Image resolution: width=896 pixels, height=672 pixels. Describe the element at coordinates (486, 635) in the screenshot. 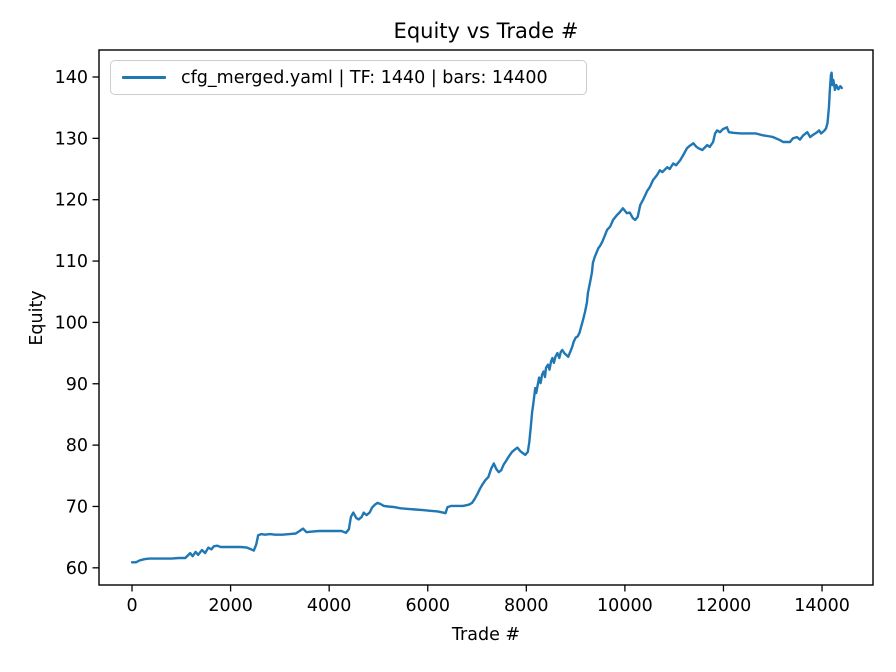

I see `x-axis-label: Trade #` at that location.